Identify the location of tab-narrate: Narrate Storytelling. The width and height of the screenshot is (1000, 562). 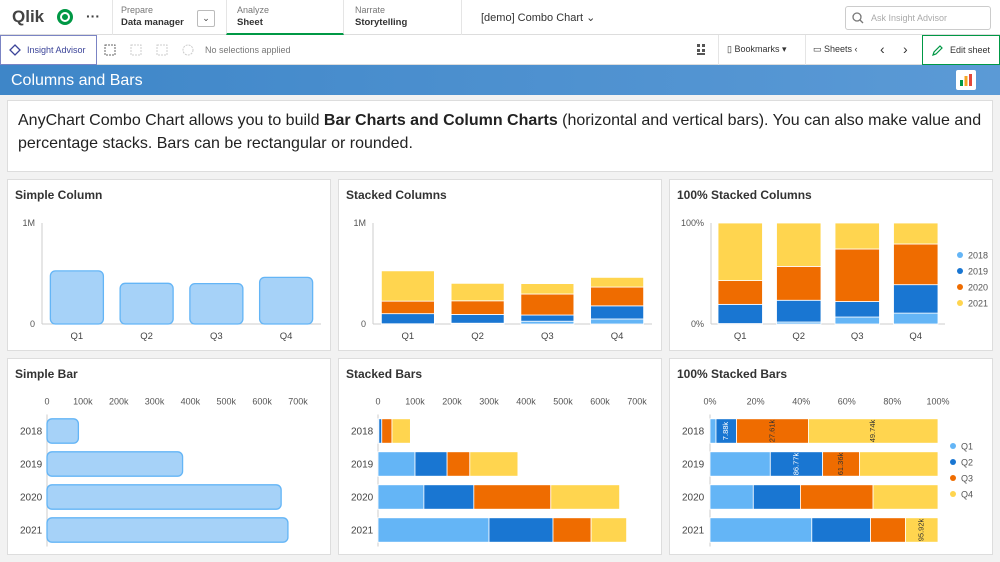
(381, 17).